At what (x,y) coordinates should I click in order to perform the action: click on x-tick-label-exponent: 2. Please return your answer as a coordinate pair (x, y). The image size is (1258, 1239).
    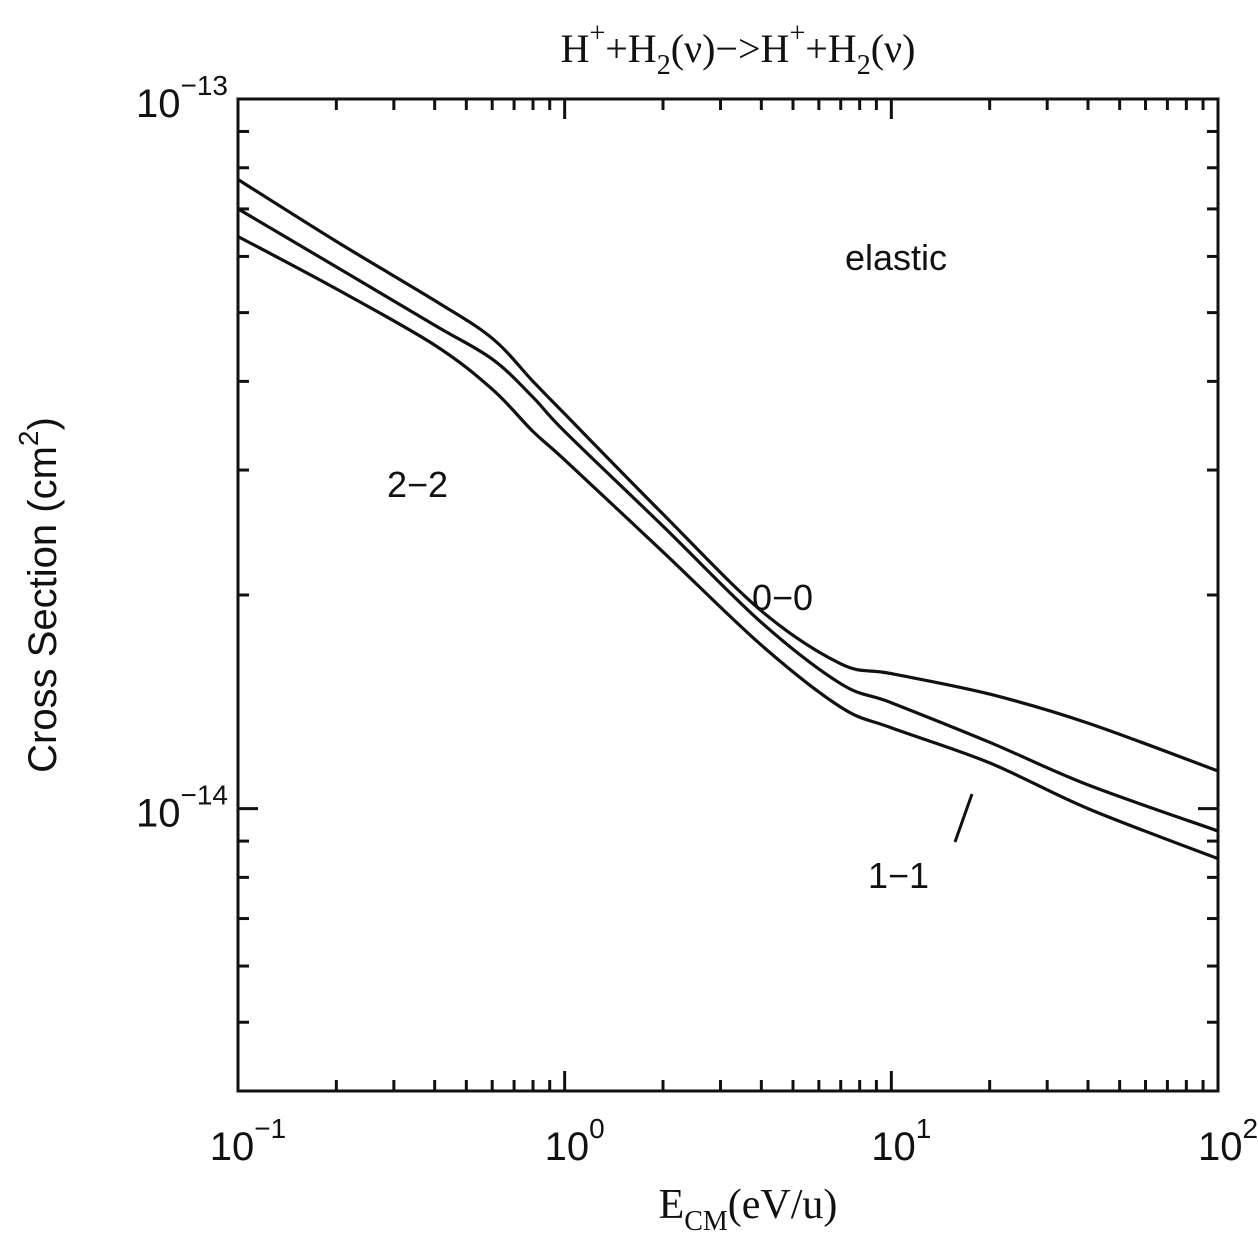
    Looking at the image, I should click on (1250, 1128).